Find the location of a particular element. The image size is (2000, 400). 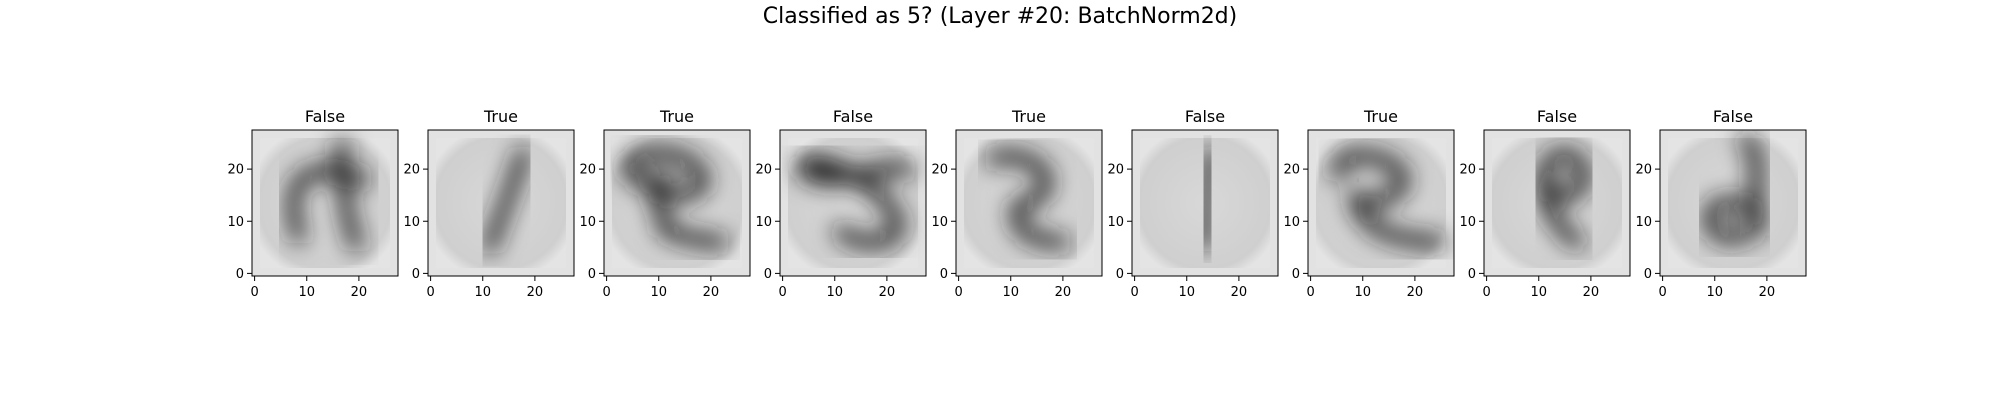

panel-9: False 0 10 20 0 10 20 is located at coordinates (1721, 203).